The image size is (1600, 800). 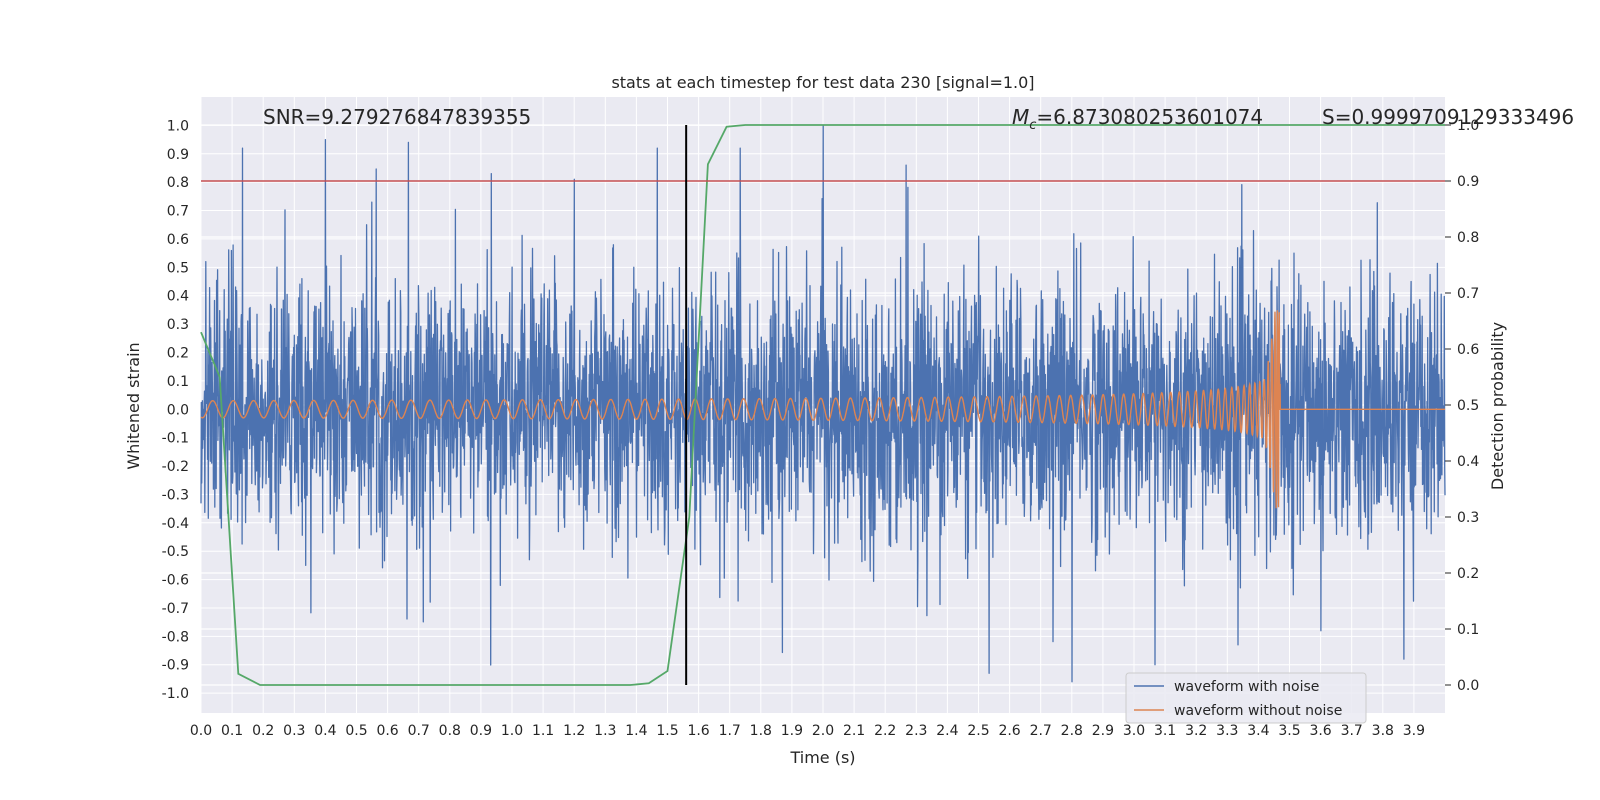 What do you see at coordinates (178, 353) in the screenshot?
I see `y-tick-label: 0.2` at bounding box center [178, 353].